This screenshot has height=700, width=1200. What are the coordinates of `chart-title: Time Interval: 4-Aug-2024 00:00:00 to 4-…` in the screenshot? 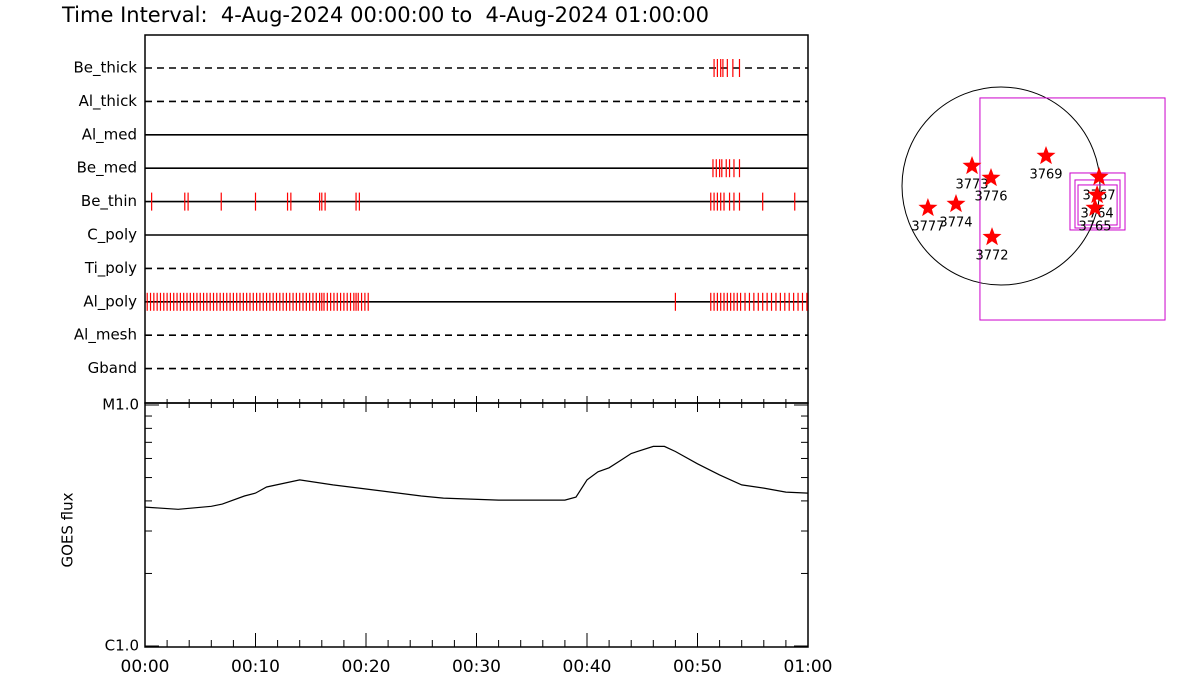 It's located at (385, 15).